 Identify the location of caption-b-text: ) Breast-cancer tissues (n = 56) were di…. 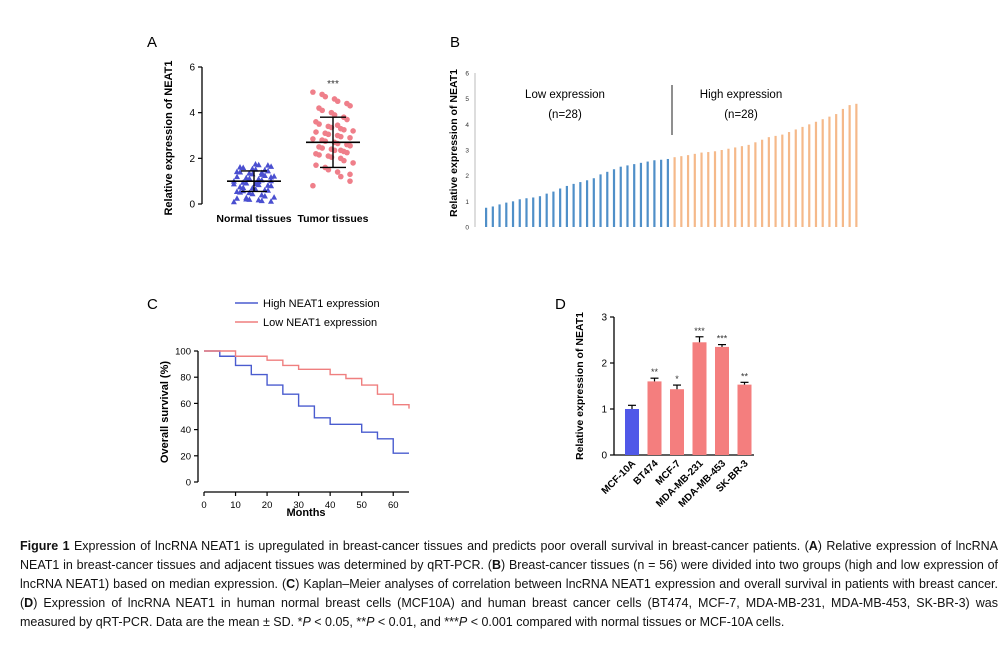
(509, 574).